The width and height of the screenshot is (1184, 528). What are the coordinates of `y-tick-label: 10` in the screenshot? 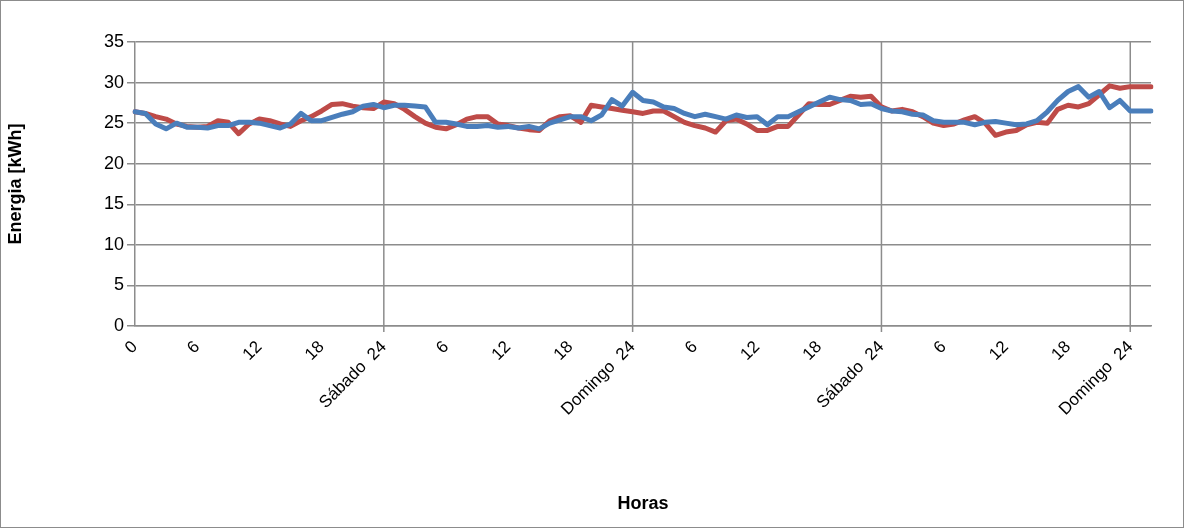 It's located at (113, 243).